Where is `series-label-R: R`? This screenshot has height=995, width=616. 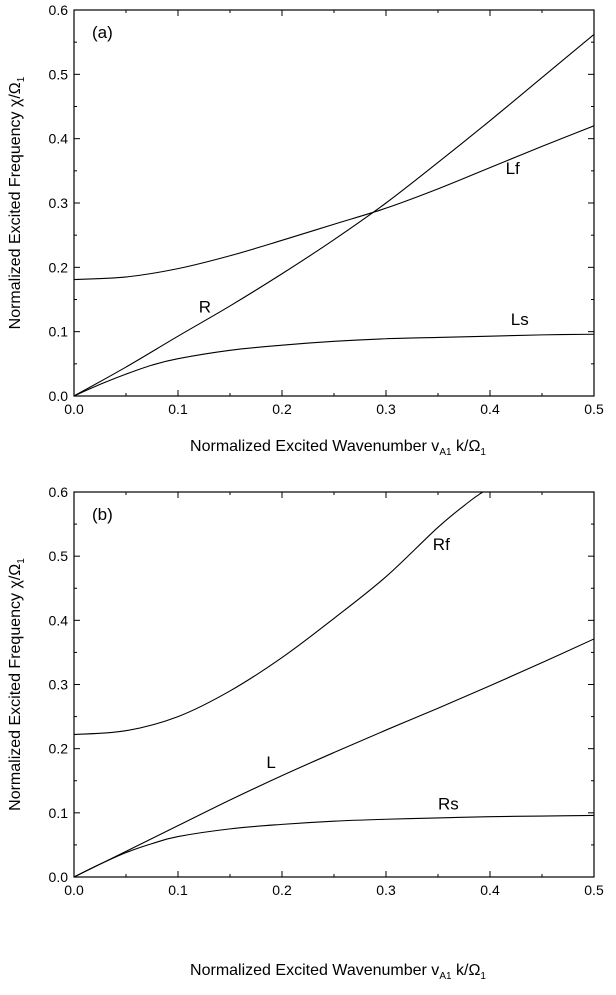
series-label-R: R is located at coordinates (205, 306).